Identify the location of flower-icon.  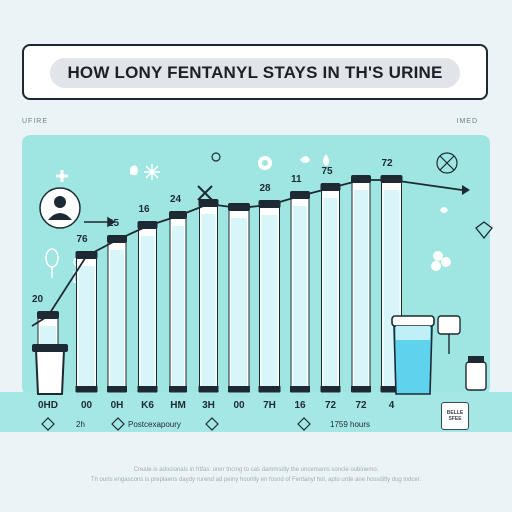
(441, 261).